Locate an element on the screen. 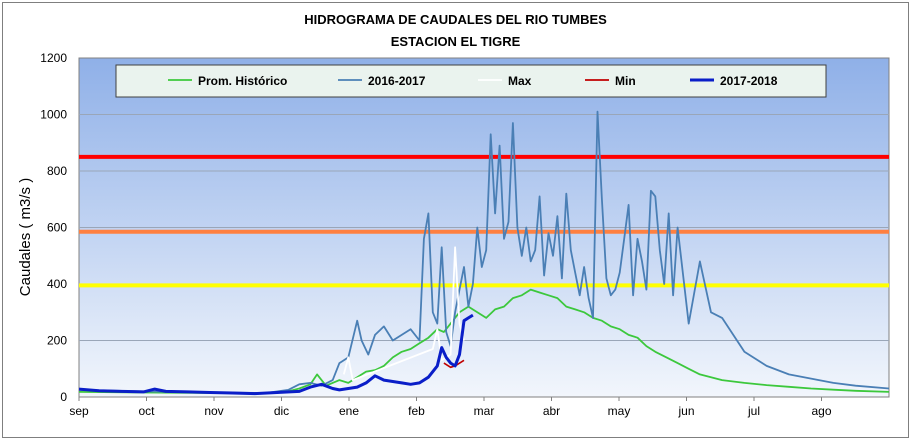 The width and height of the screenshot is (911, 440). y-tick-label: 0 is located at coordinates (63, 397).